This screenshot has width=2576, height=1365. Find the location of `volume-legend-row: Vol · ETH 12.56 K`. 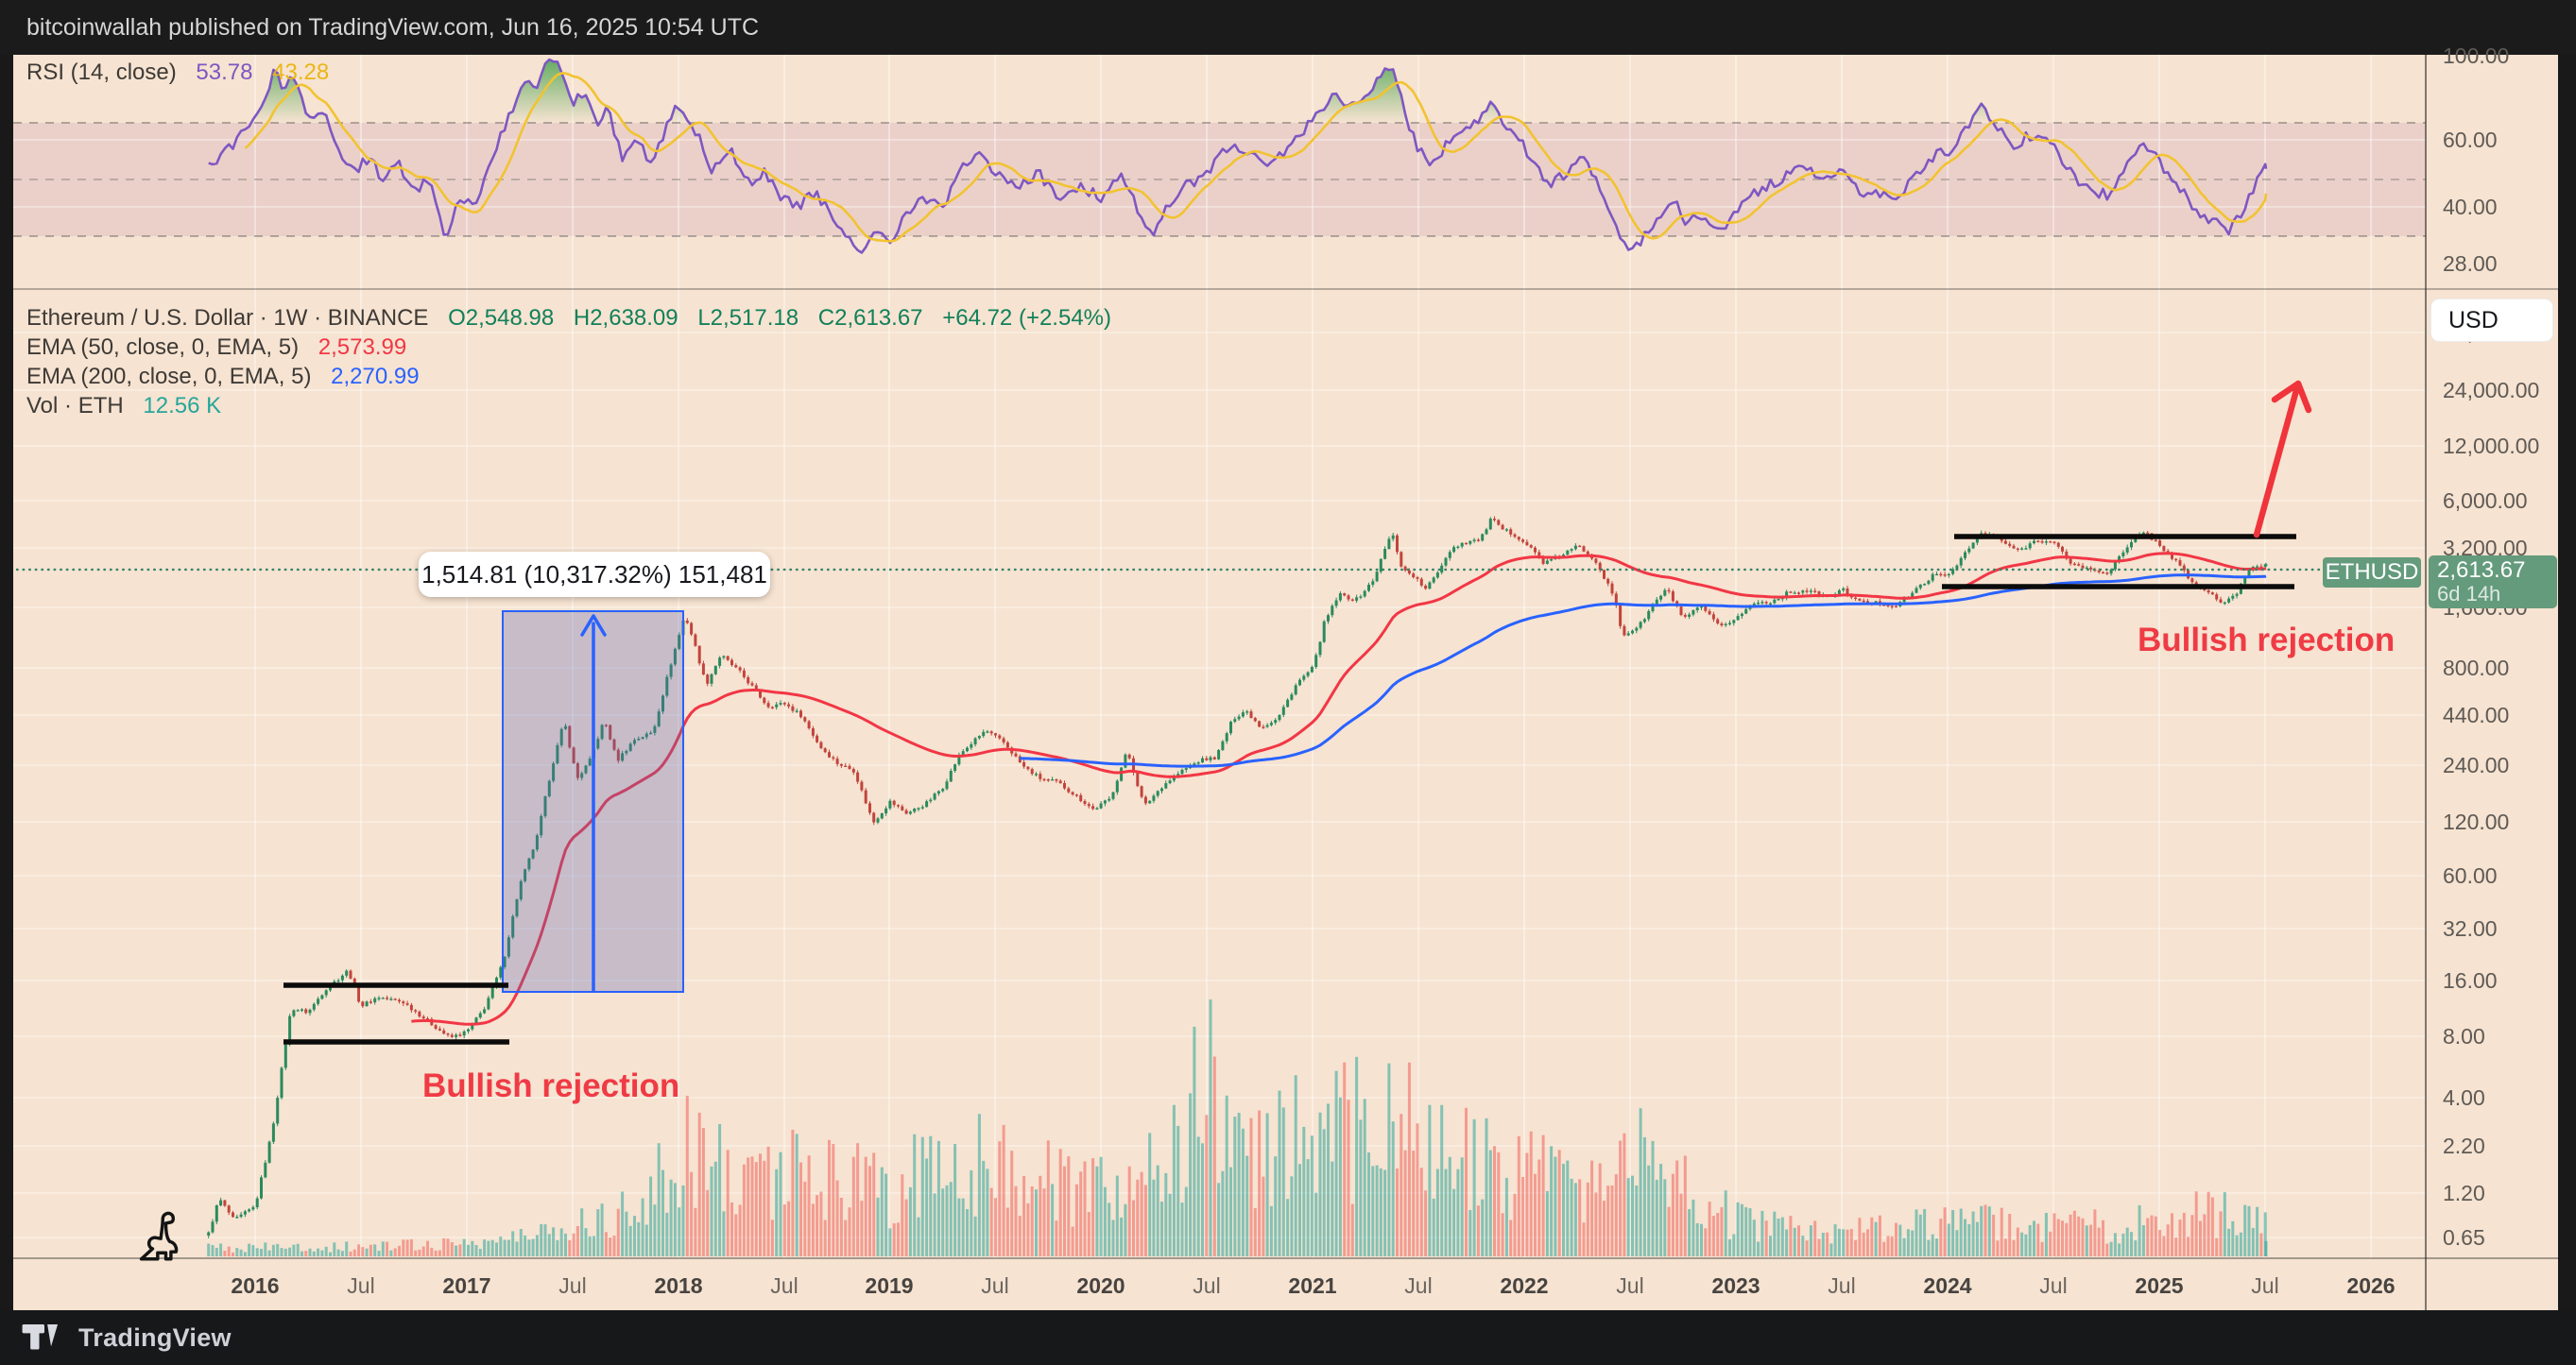

volume-legend-row: Vol · ETH 12.56 K is located at coordinates (568, 405).